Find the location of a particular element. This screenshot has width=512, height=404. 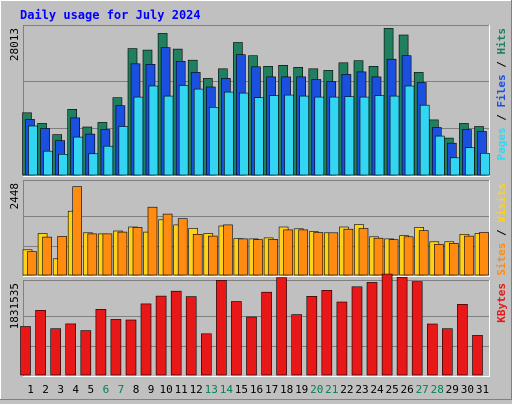

x-tick-label-day-7: 7 is located at coordinates (121, 389).